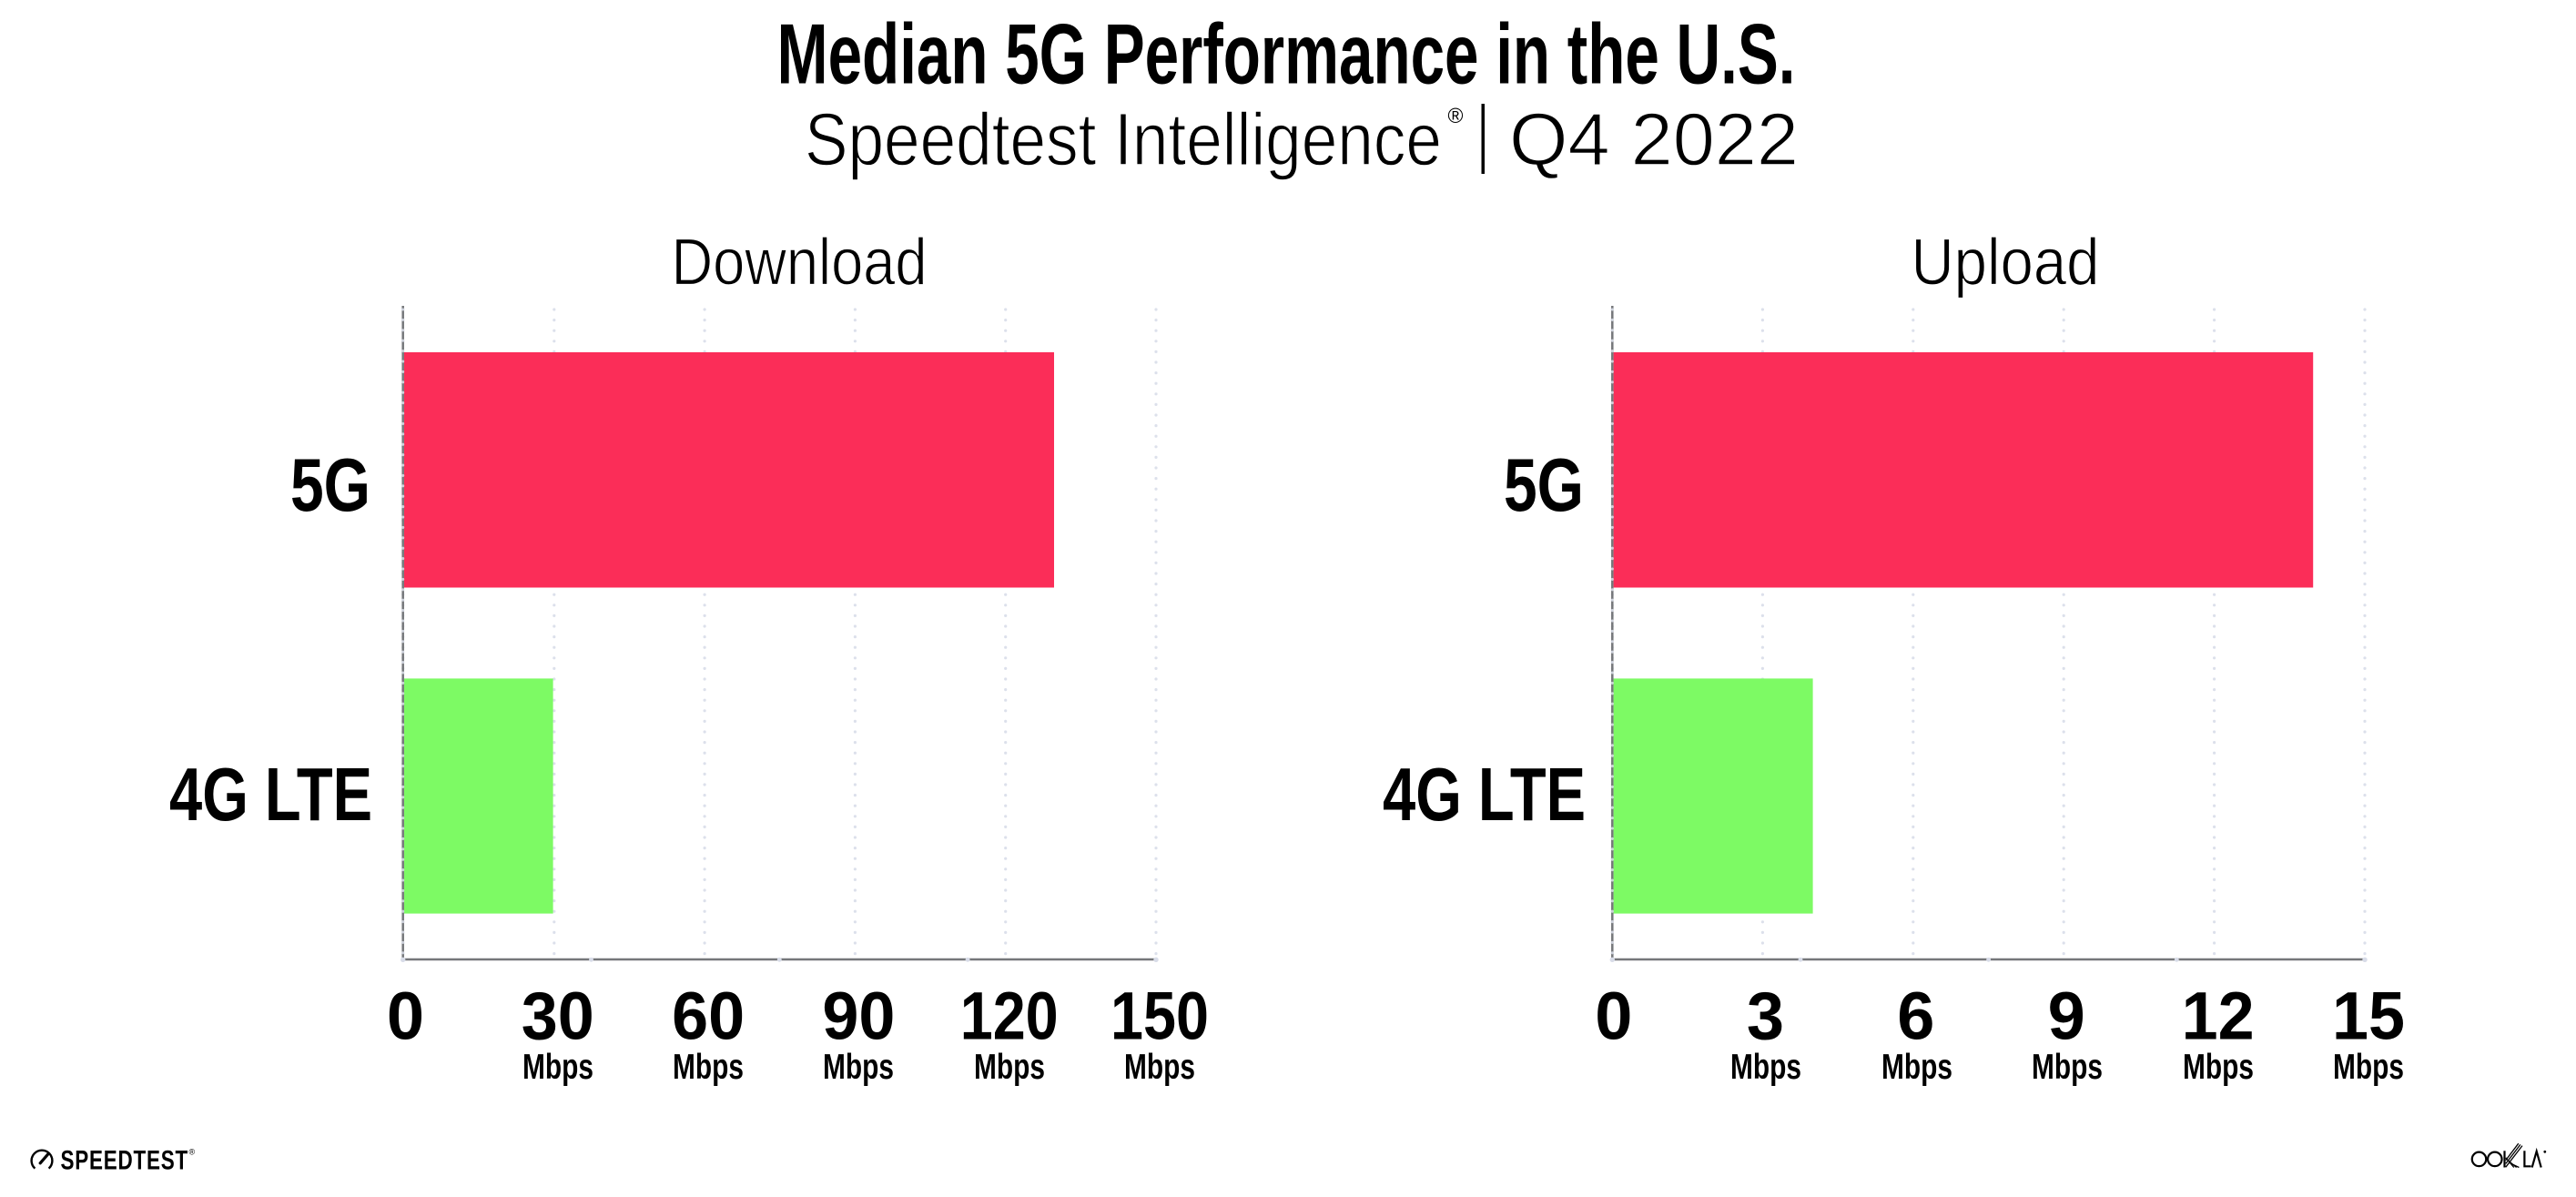 This screenshot has width=2576, height=1197. Describe the element at coordinates (1009, 1017) in the screenshot. I see `svg-text: 120` at that location.